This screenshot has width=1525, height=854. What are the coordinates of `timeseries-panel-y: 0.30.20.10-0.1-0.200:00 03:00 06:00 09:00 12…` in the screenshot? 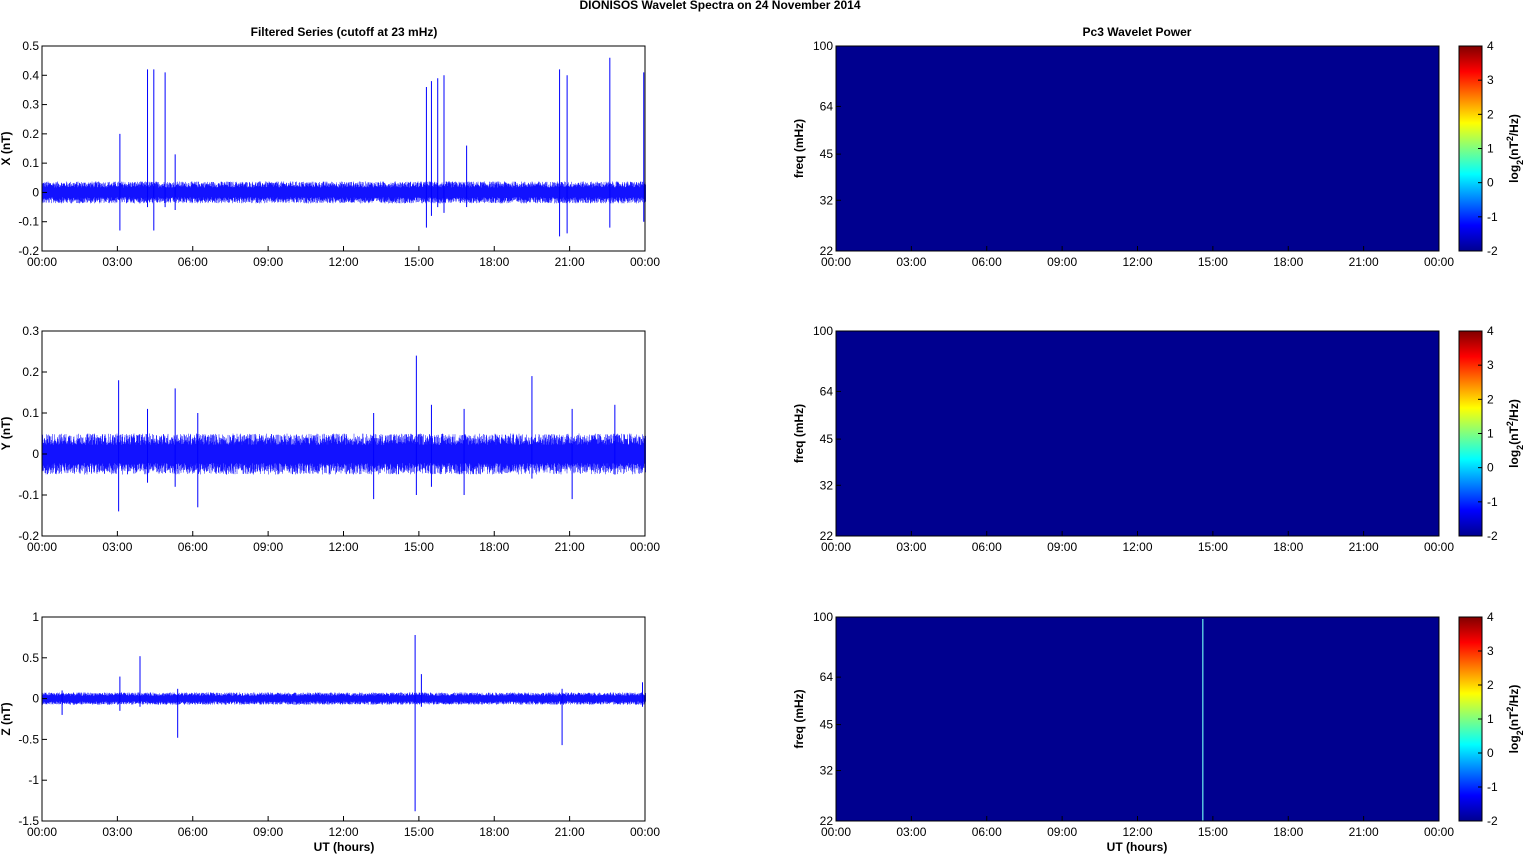 It's located at (330, 439).